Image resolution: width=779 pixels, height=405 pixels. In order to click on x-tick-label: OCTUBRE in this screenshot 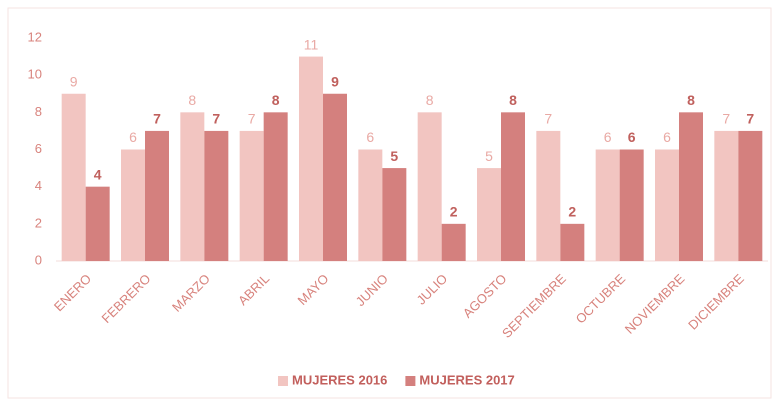, I will do `click(601, 299)`.